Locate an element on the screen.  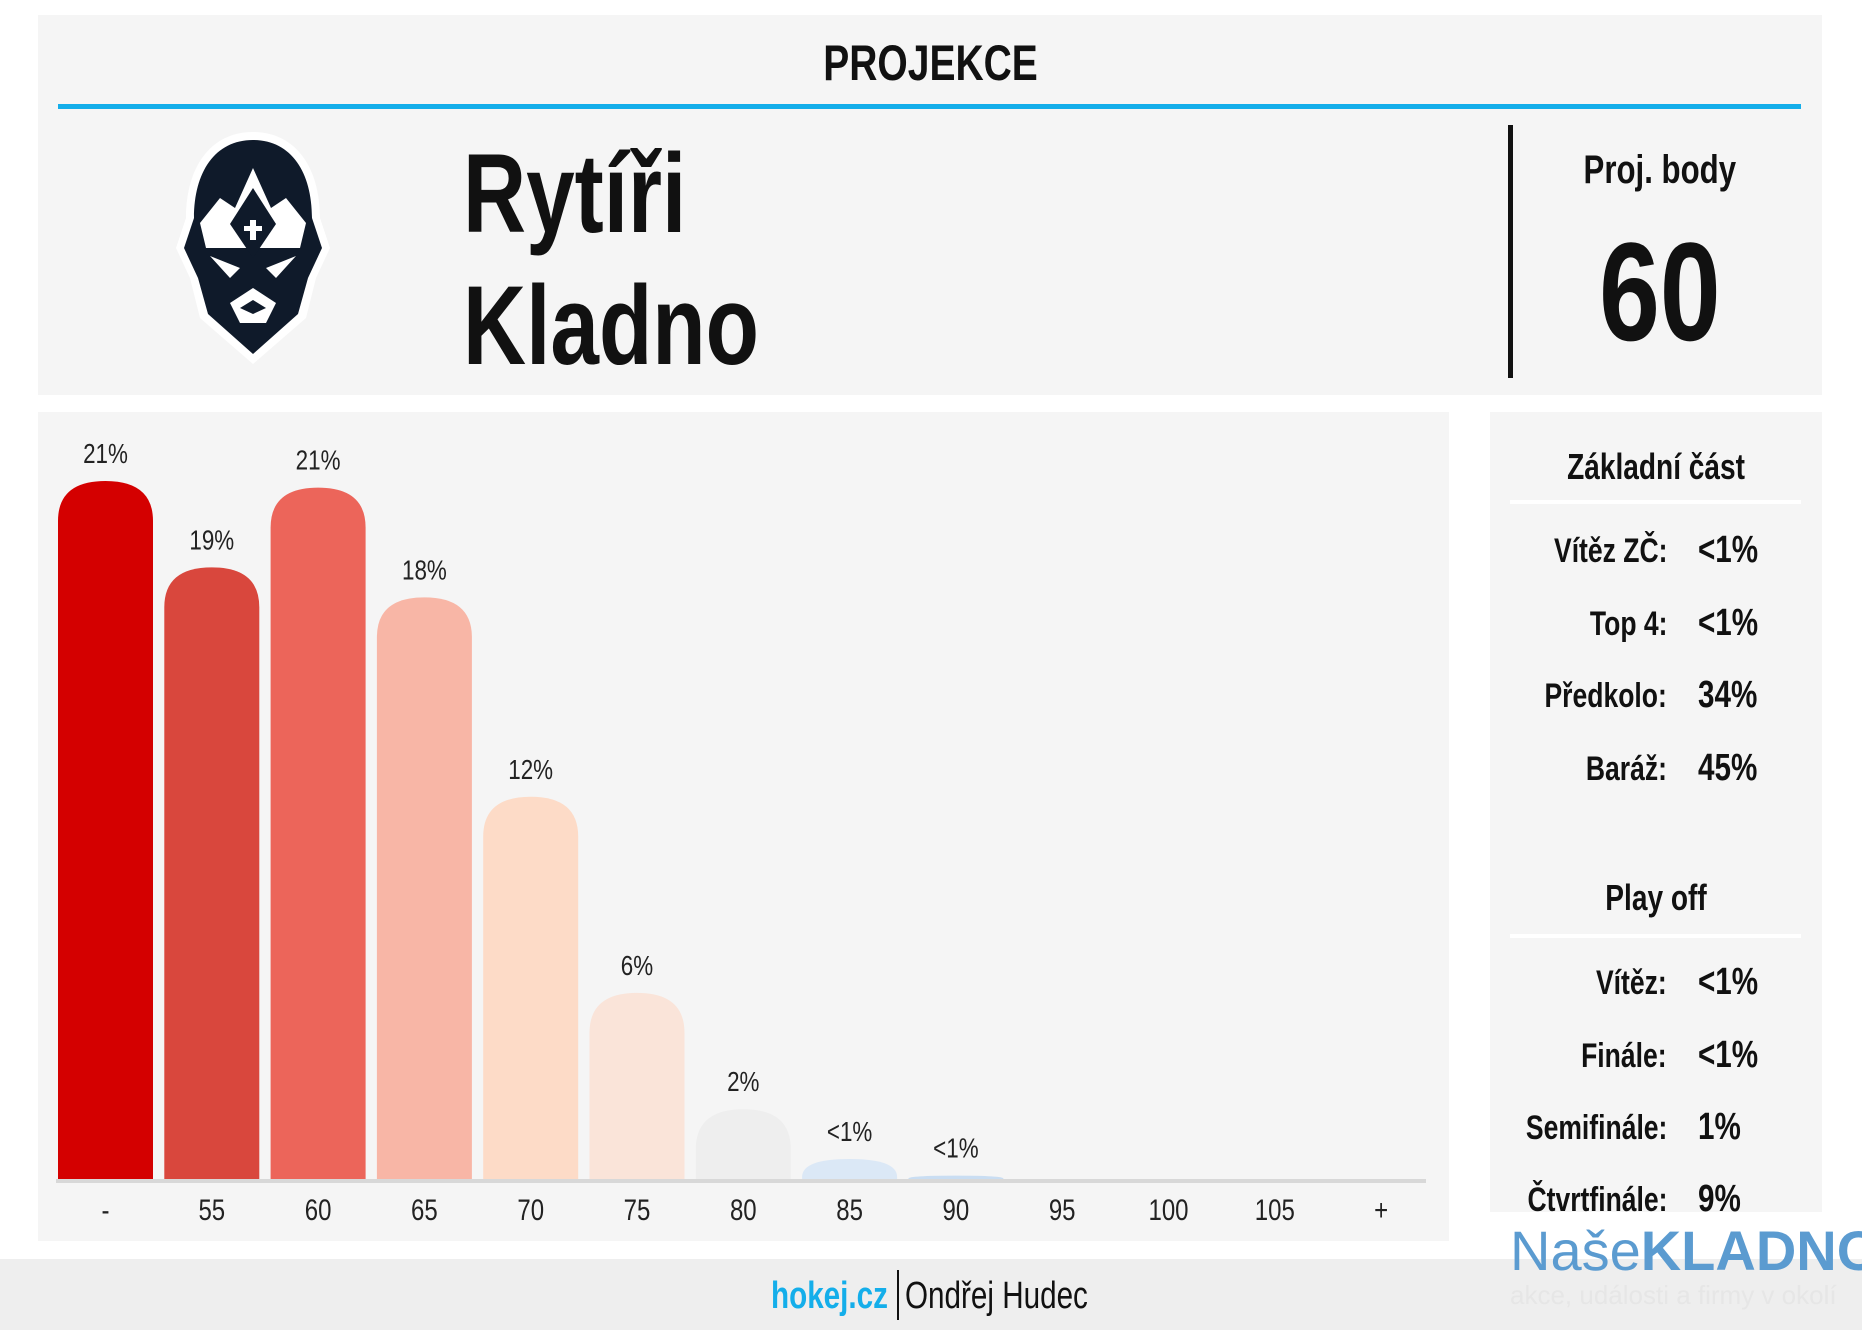
probabilities-panel is located at coordinates (1656, 812).